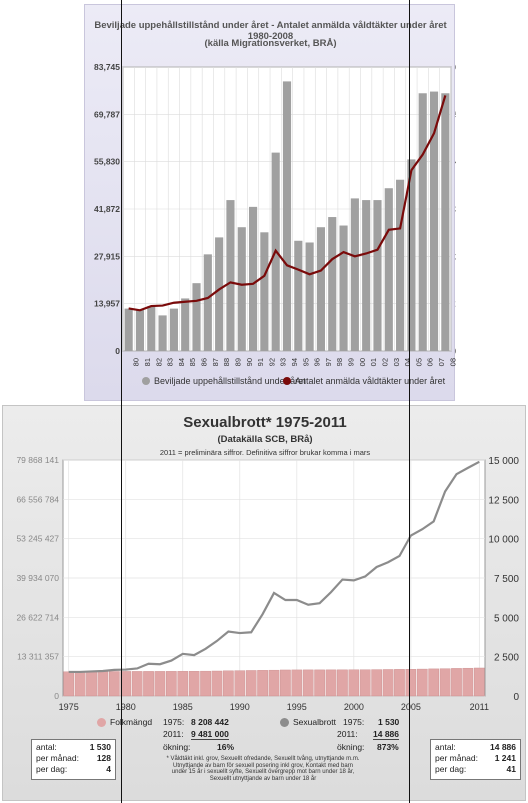  I want to click on chart1-x-tick: 01, so click(373, 362).